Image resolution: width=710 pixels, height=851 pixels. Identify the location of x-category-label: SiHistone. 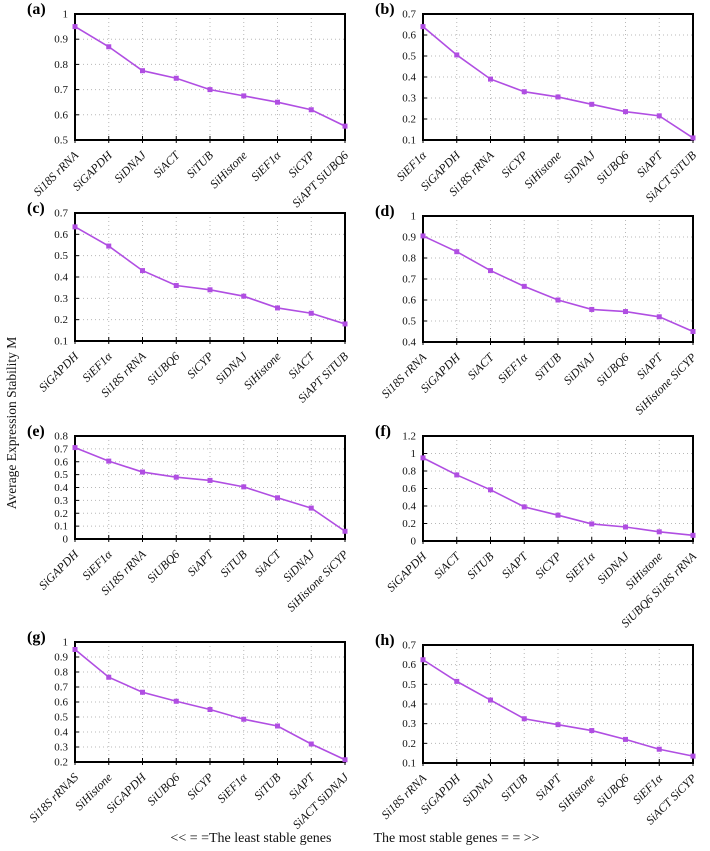
(542, 169).